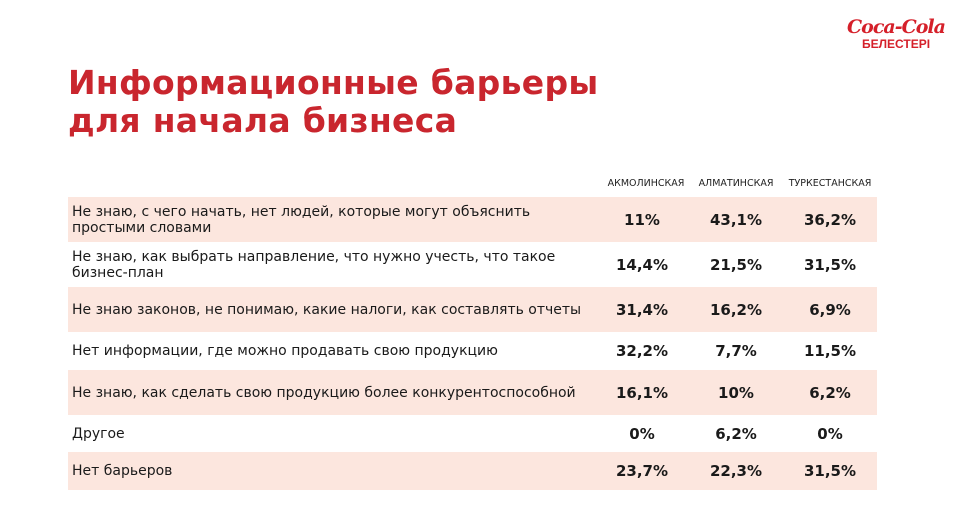  I want to click on logo-region: БЕЛЕСТЕРІ, so click(896, 44).